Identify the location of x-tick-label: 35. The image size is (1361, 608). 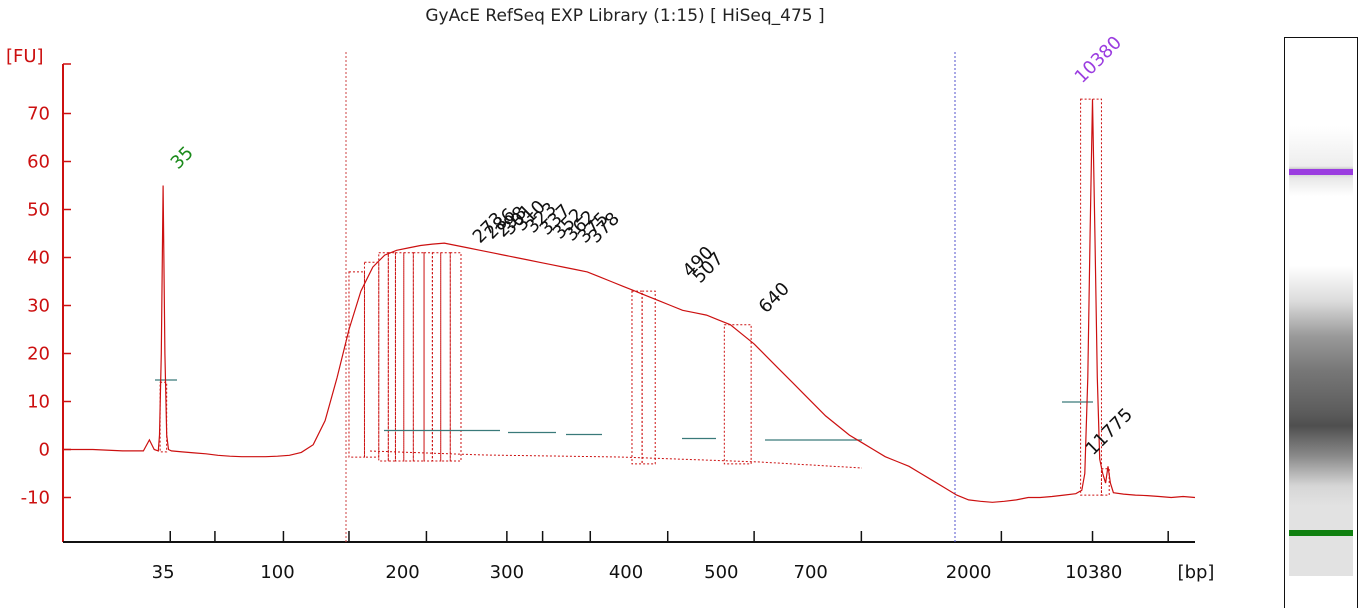
(163, 572).